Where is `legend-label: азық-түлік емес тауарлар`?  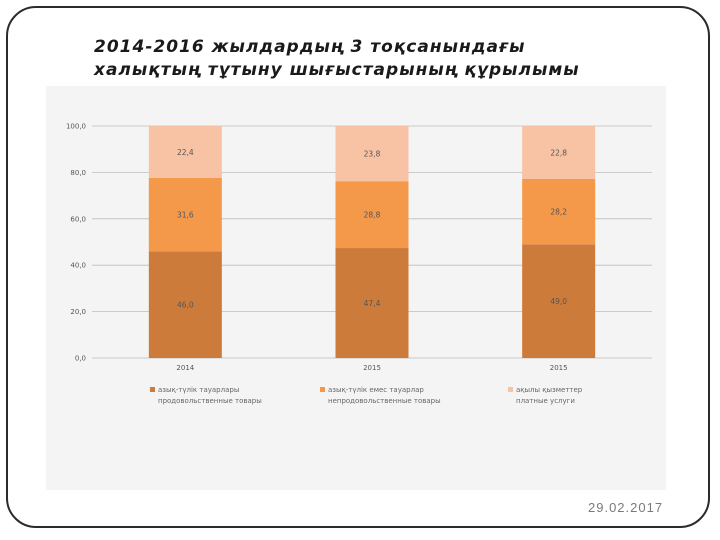
legend-label: азық-түлік емес тауарлар is located at coordinates (376, 390).